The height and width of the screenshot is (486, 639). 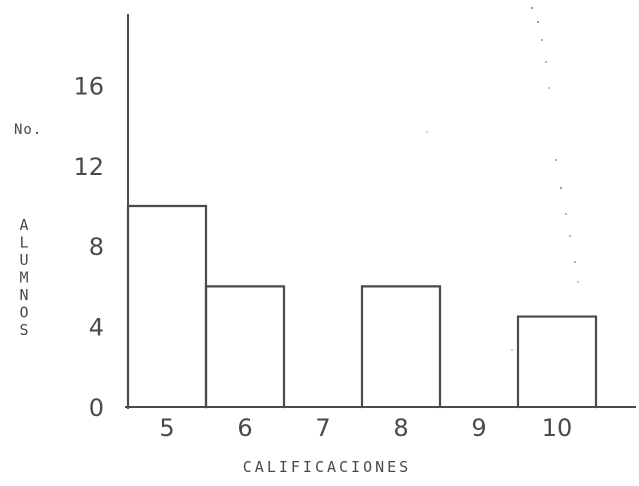 What do you see at coordinates (322, 428) in the screenshot?
I see `x-tick-label: 7` at bounding box center [322, 428].